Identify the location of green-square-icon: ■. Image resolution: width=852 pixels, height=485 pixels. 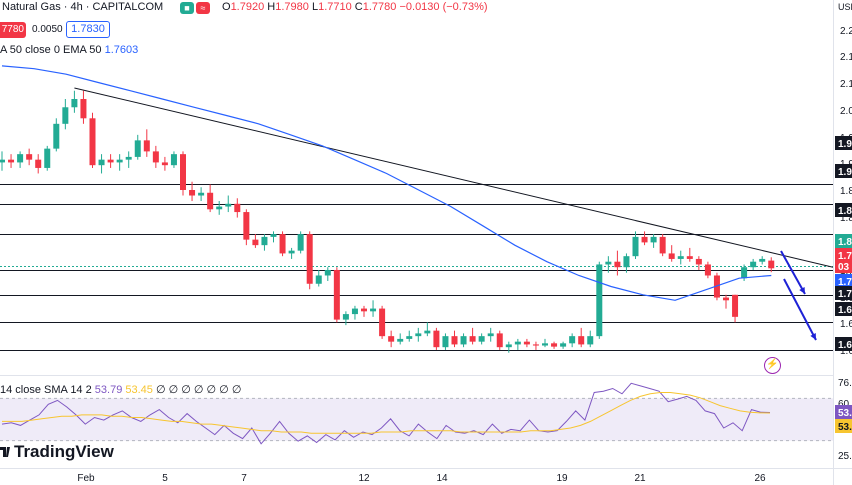
(187, 8).